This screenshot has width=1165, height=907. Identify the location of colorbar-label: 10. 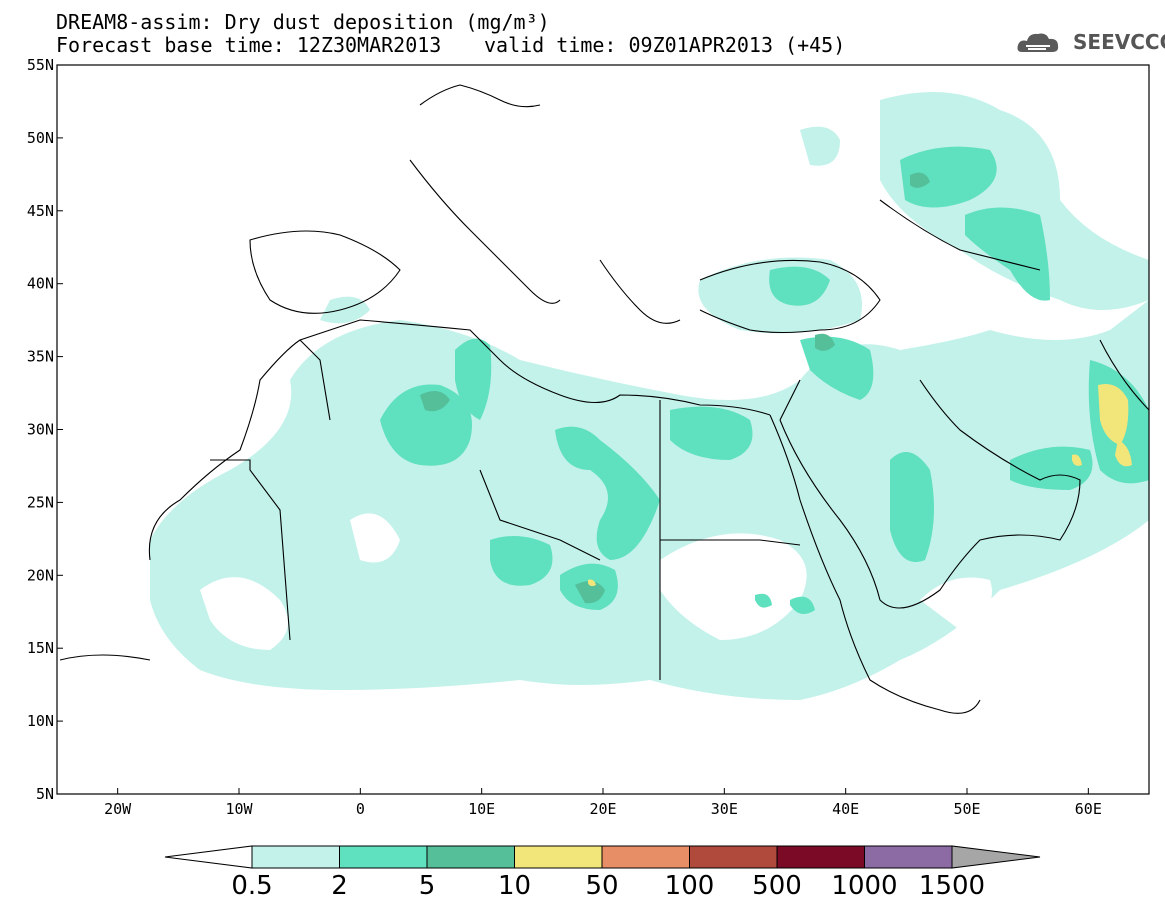
(514, 886).